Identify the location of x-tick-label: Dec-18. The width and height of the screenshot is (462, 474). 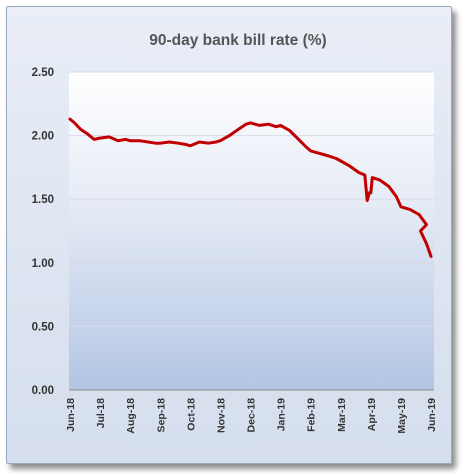
(252, 415).